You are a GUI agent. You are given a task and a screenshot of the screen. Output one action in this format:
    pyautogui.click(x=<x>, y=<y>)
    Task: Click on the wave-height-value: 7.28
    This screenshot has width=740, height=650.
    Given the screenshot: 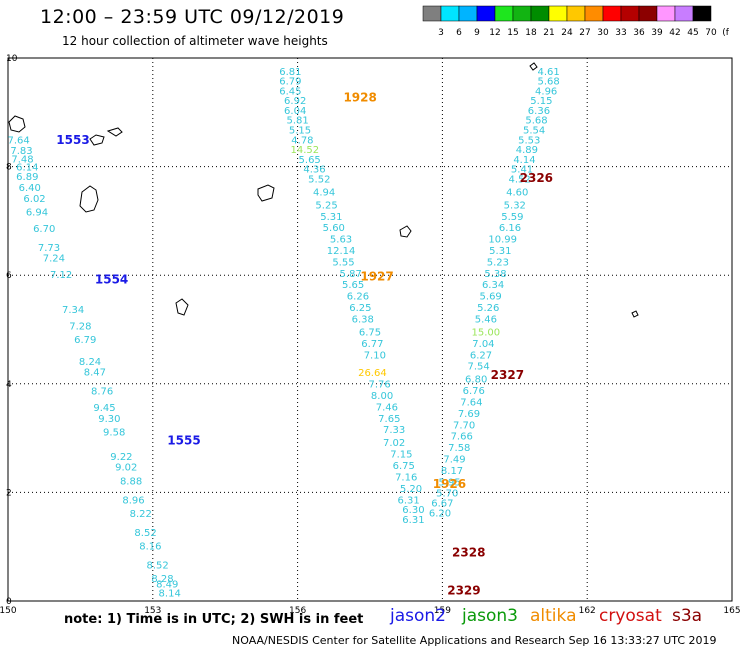 What is the action you would take?
    pyautogui.click(x=80, y=327)
    